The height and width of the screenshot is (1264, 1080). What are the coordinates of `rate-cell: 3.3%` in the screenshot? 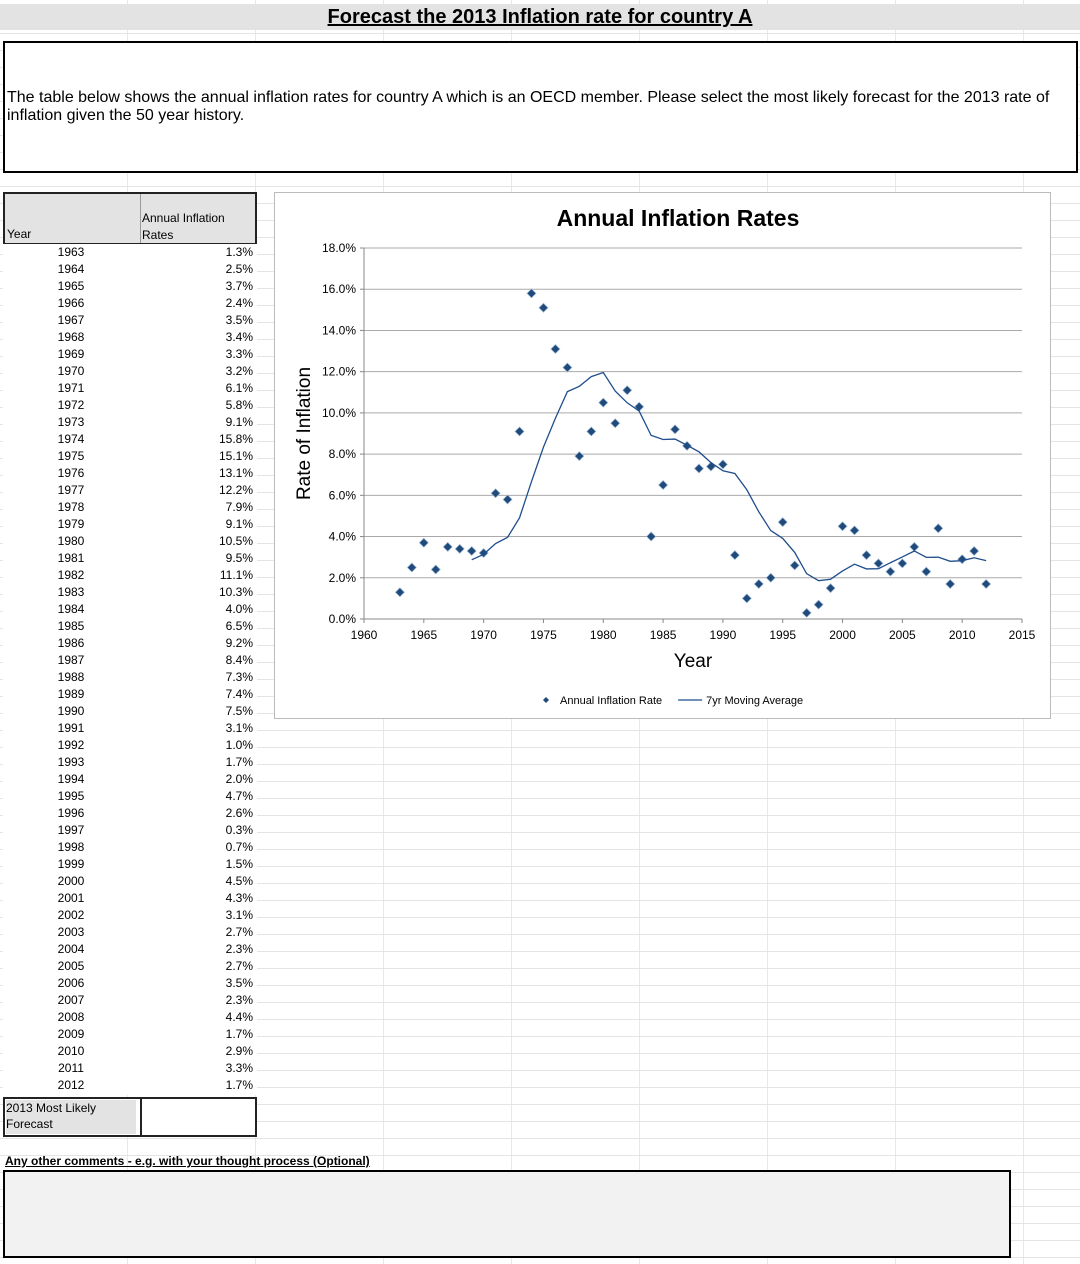 It's located at (239, 354).